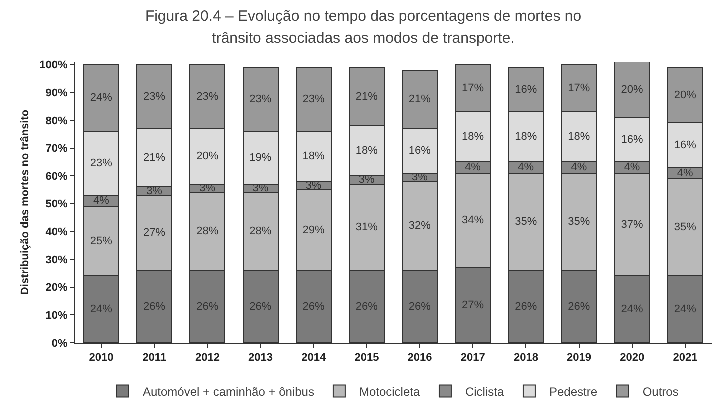 This screenshot has height=416, width=727. What do you see at coordinates (526, 358) in the screenshot?
I see `x-tick-label: 2018` at bounding box center [526, 358].